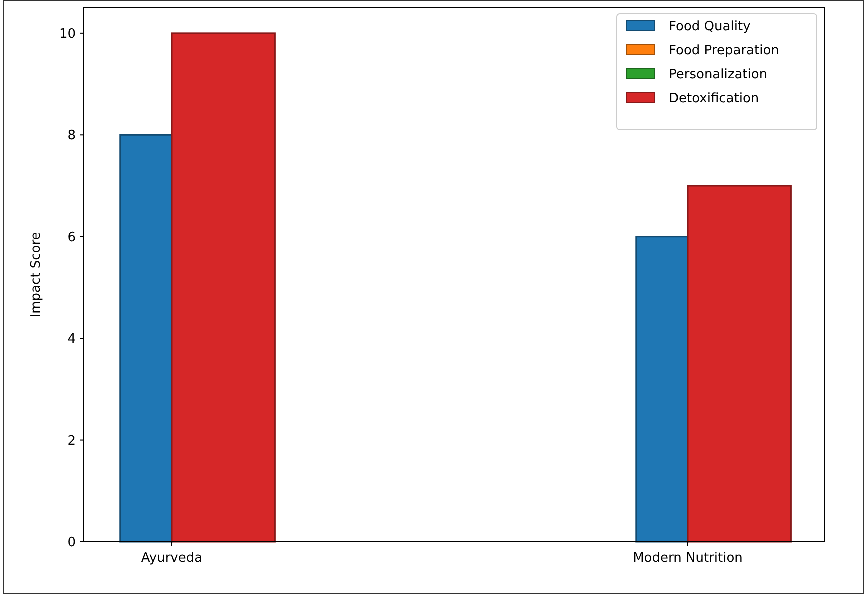 The height and width of the screenshot is (596, 868). What do you see at coordinates (72, 238) in the screenshot?
I see `y-tick-label: 6` at bounding box center [72, 238].